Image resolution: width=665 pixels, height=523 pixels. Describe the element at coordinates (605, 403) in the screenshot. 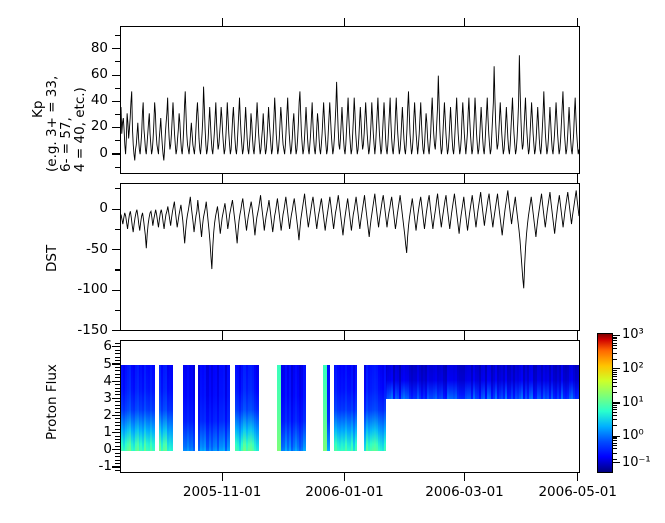

I see `colorbar` at that location.